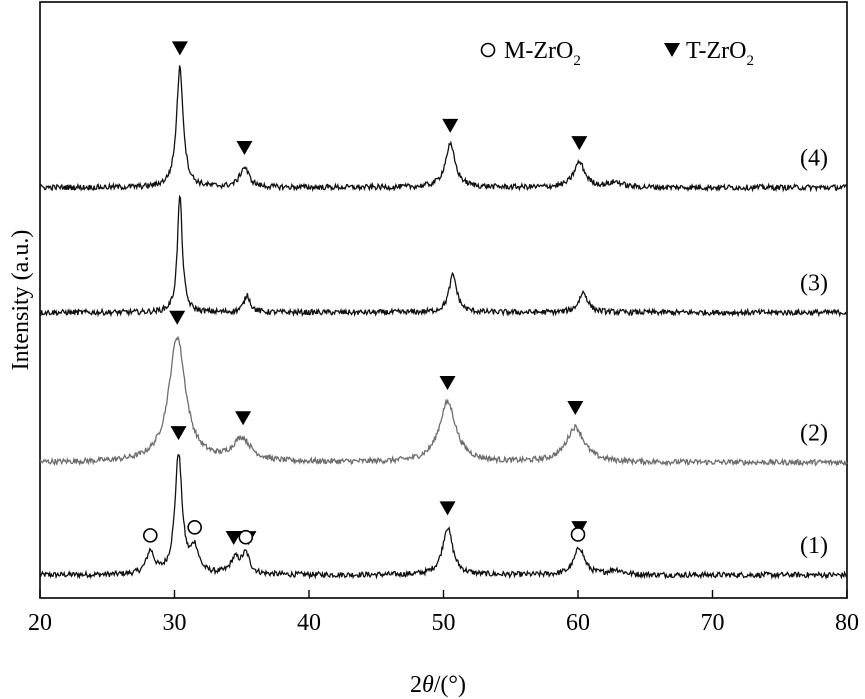  What do you see at coordinates (21, 300) in the screenshot?
I see `y-axis-title: Intensity (a.u.)` at bounding box center [21, 300].